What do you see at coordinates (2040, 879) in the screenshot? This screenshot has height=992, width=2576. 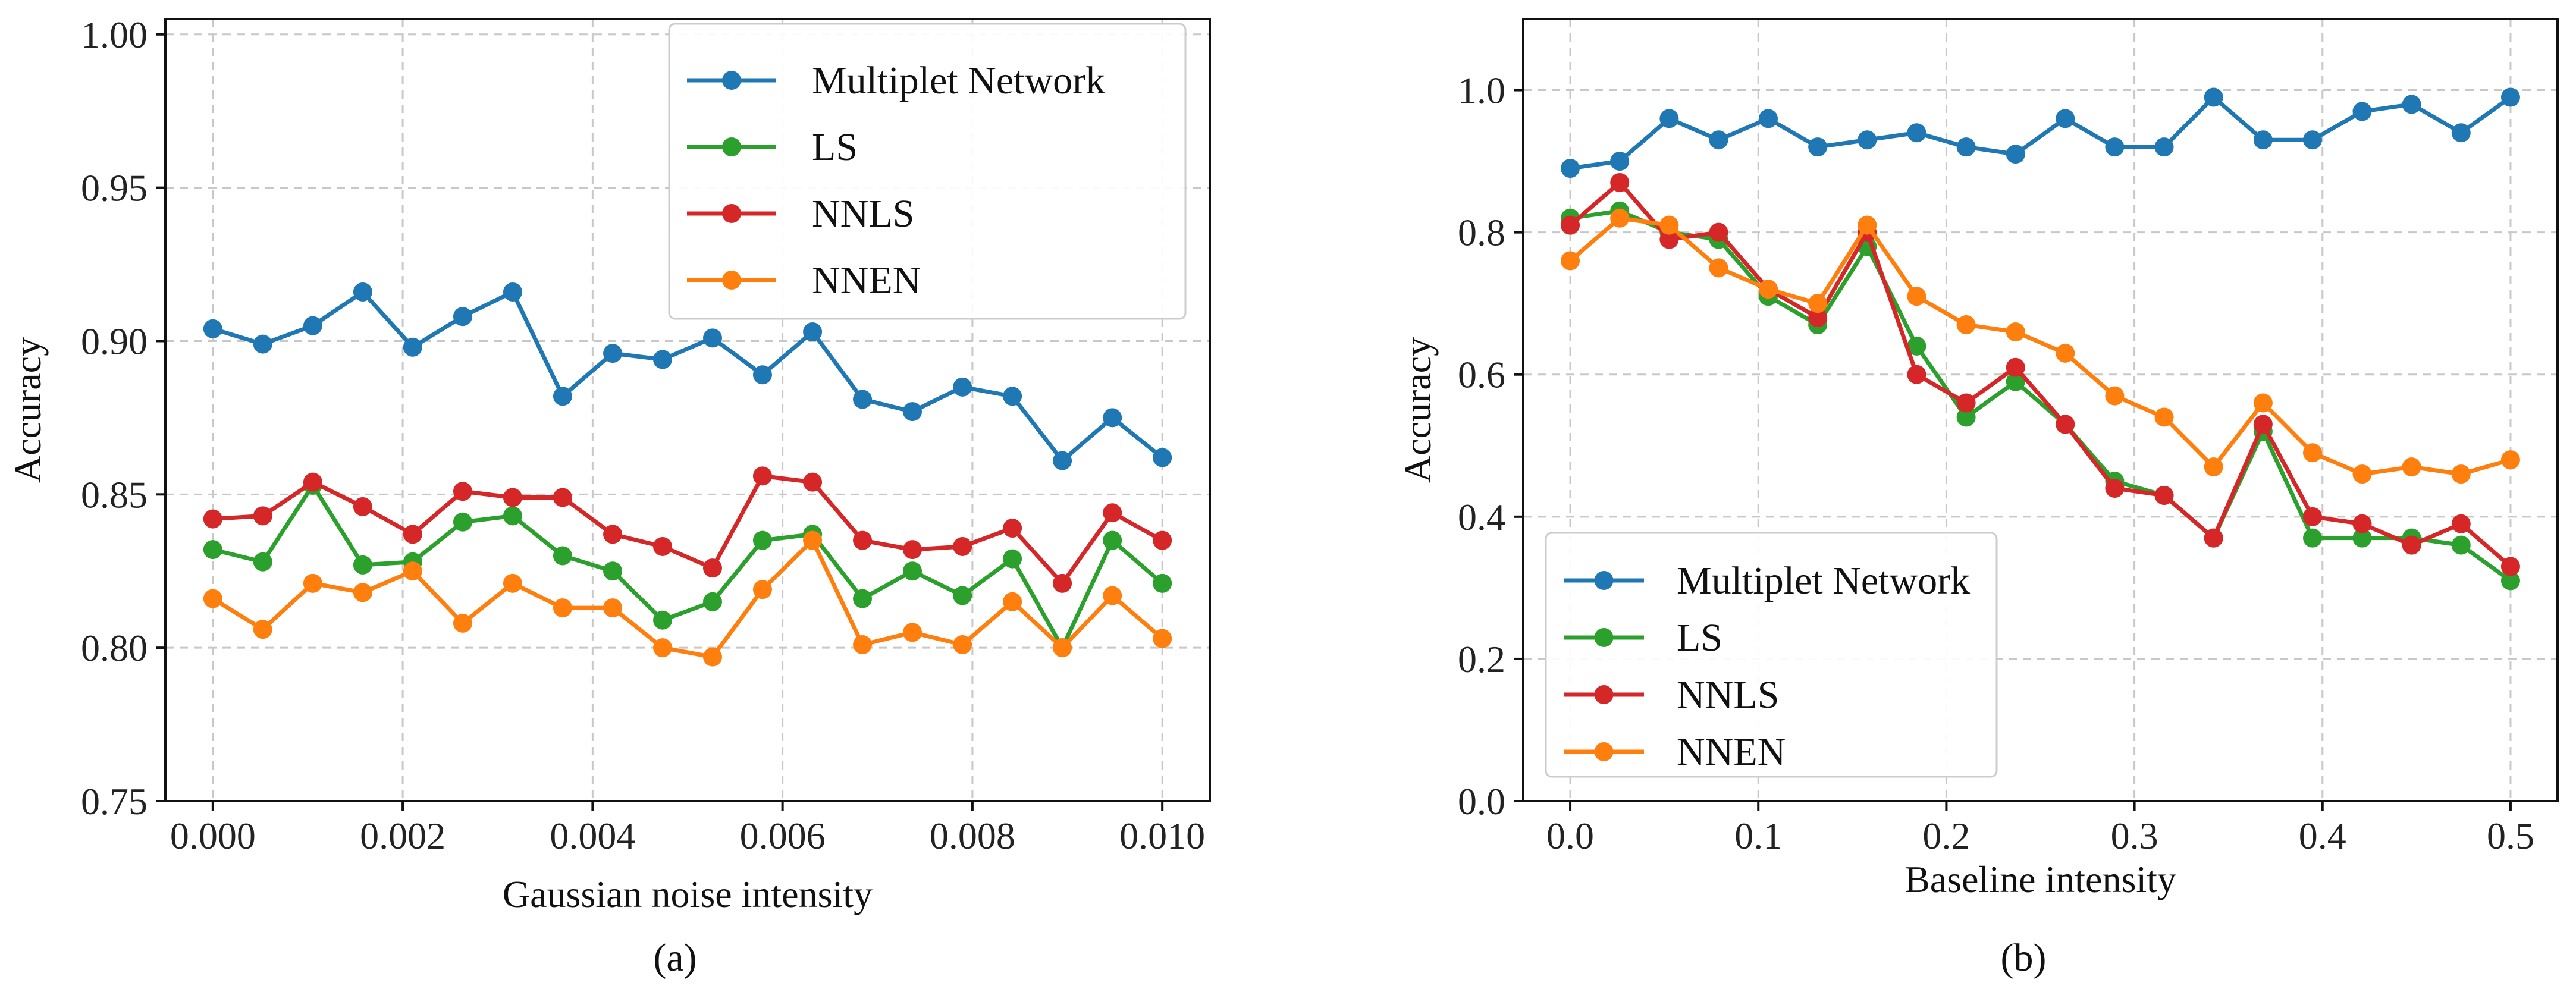 I see `x-axis-title: Baseline intensity` at bounding box center [2040, 879].